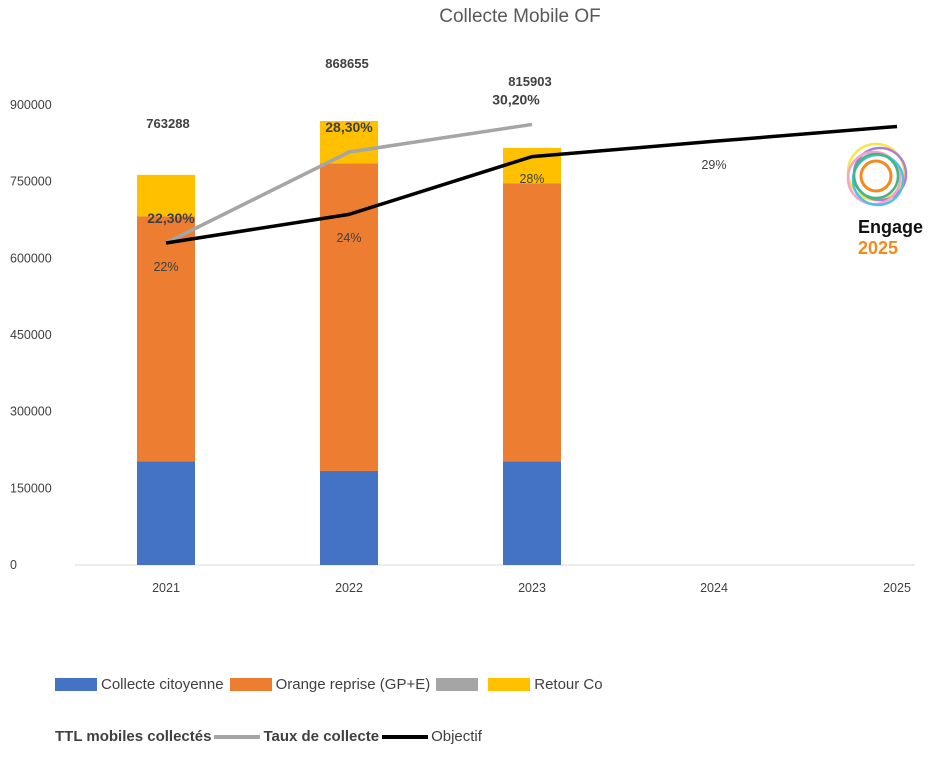 The width and height of the screenshot is (932, 774). I want to click on y-tick-label: 0, so click(13, 565).